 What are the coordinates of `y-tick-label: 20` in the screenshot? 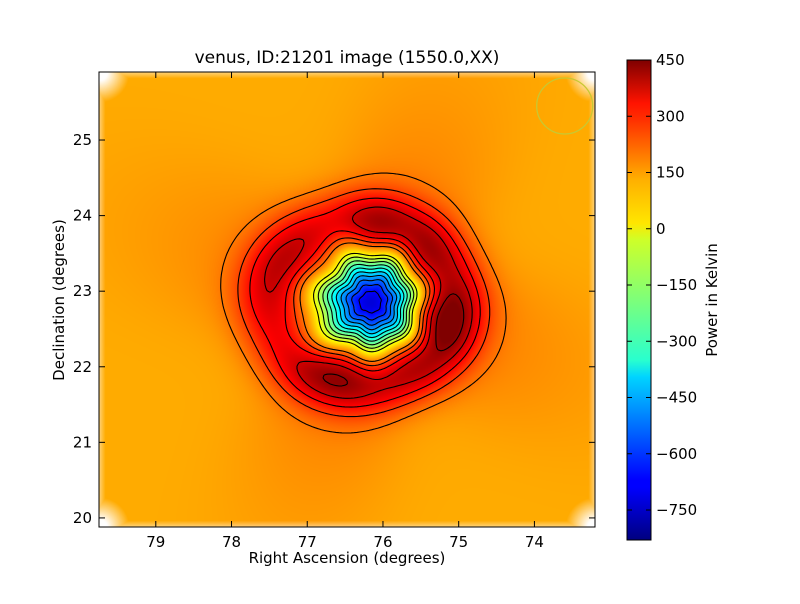 It's located at (82, 518).